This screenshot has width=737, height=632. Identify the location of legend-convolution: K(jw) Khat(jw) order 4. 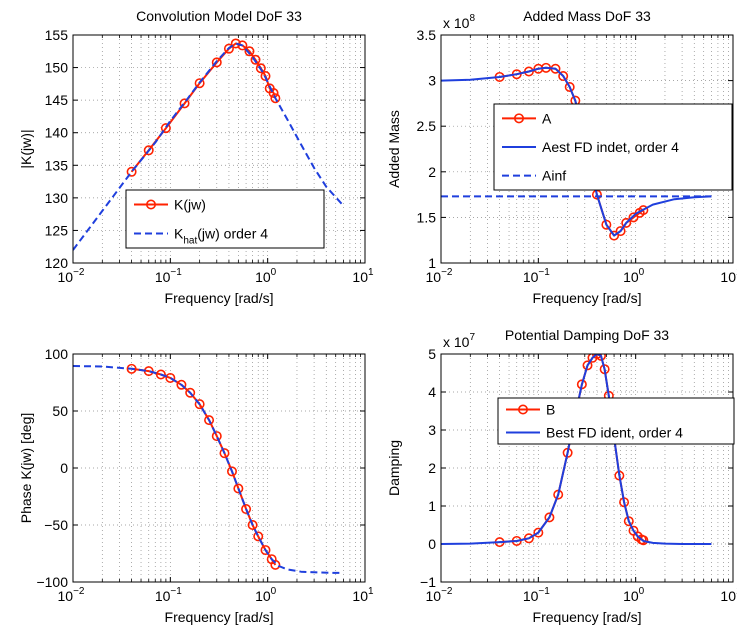
(225, 219).